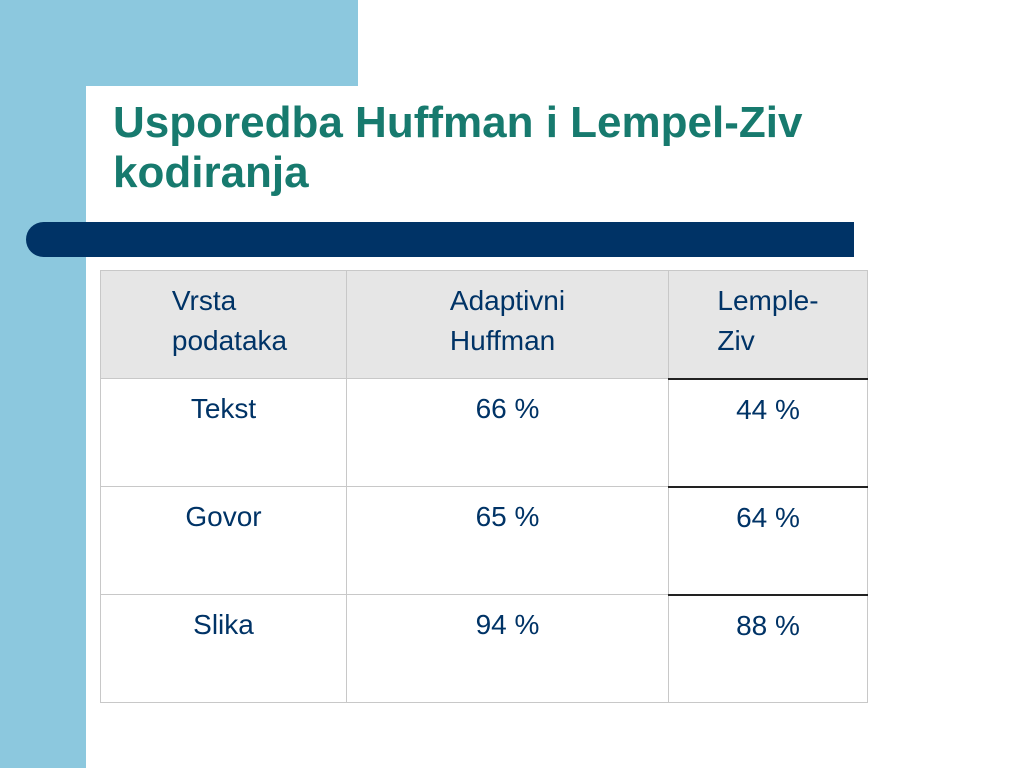 This screenshot has height=768, width=1024. I want to click on header-label: Vrsta podataka, so click(229, 320).